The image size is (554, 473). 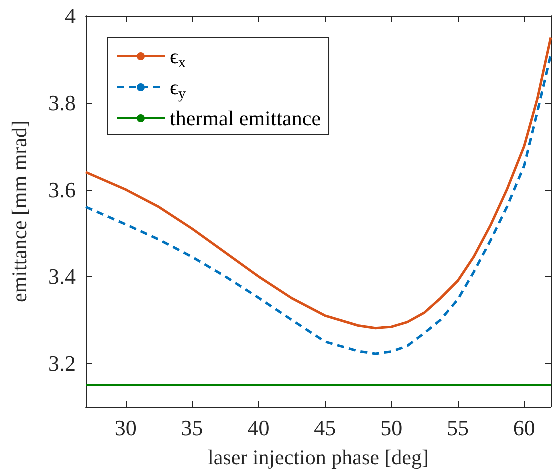 What do you see at coordinates (325, 428) in the screenshot?
I see `x-tick-label: 45` at bounding box center [325, 428].